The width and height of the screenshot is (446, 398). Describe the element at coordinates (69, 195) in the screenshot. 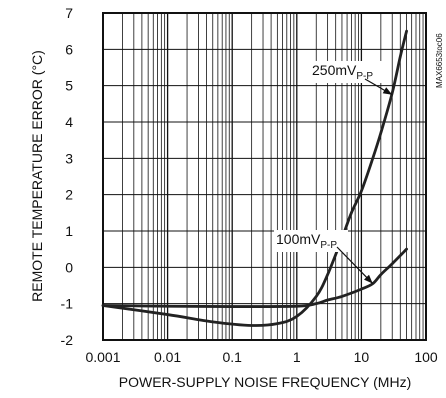

I see `y-tick-label: 2` at that location.